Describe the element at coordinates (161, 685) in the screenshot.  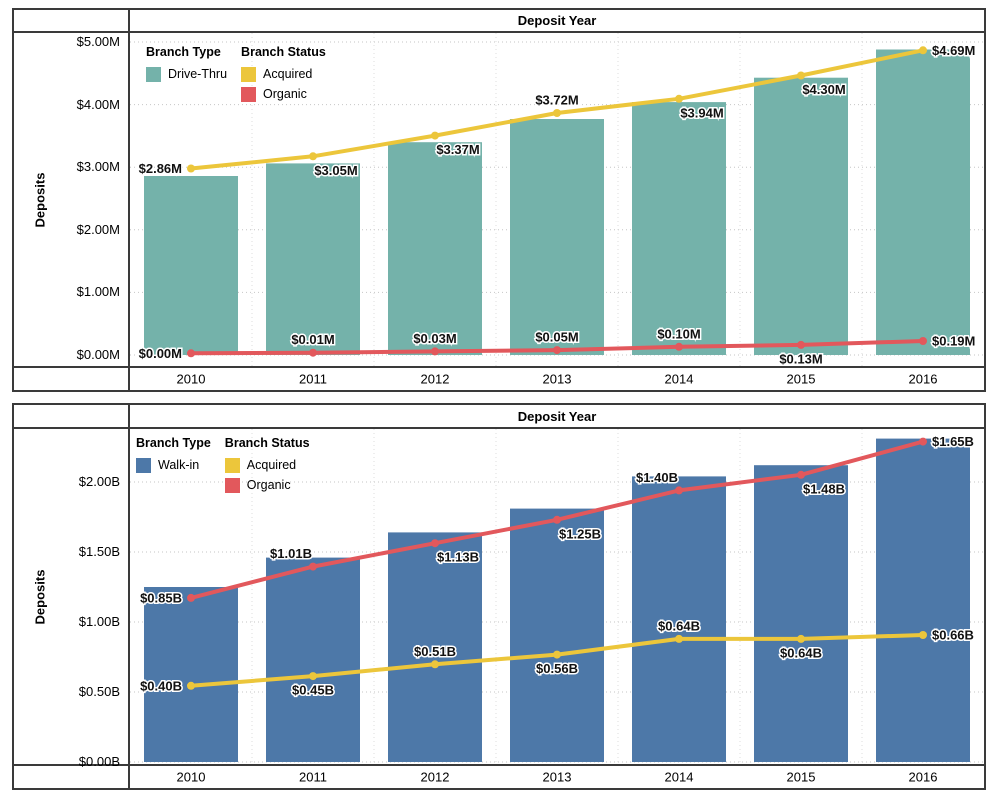
I see `data-label: $0.40B` at that location.